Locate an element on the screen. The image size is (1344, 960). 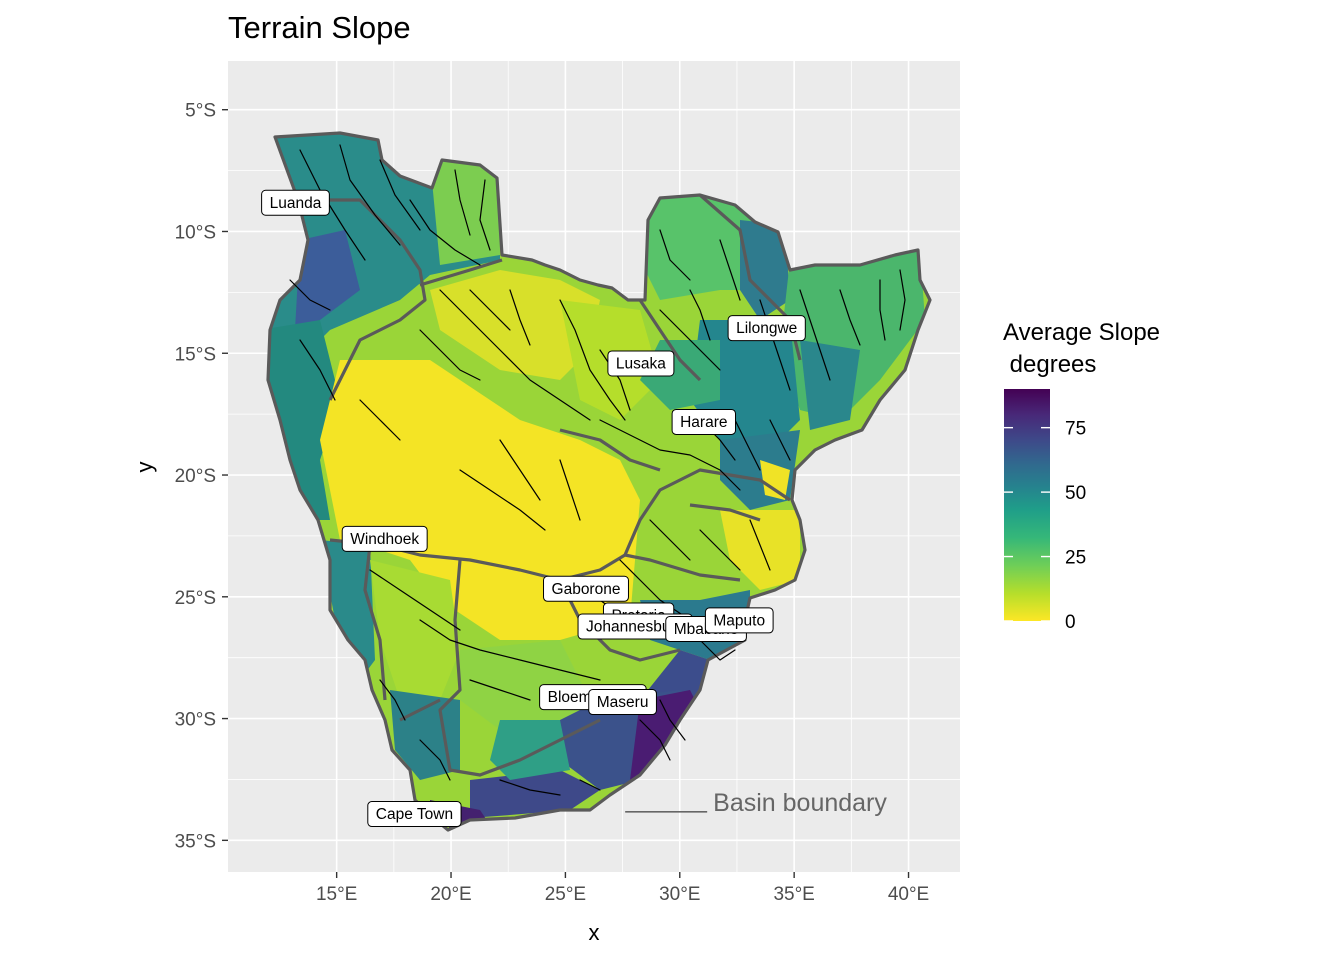
city-label-text: Gaborone is located at coordinates (586, 589).